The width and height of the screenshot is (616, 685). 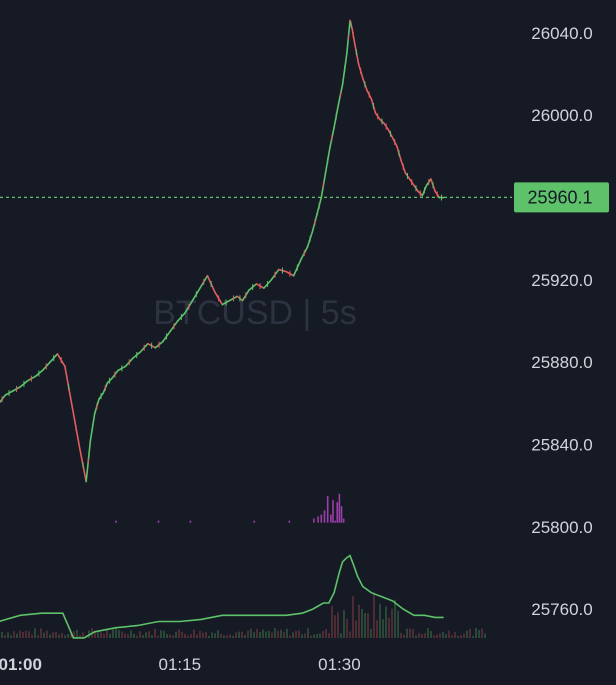 What do you see at coordinates (561, 280) in the screenshot?
I see `price-tick-label: 25920.0` at bounding box center [561, 280].